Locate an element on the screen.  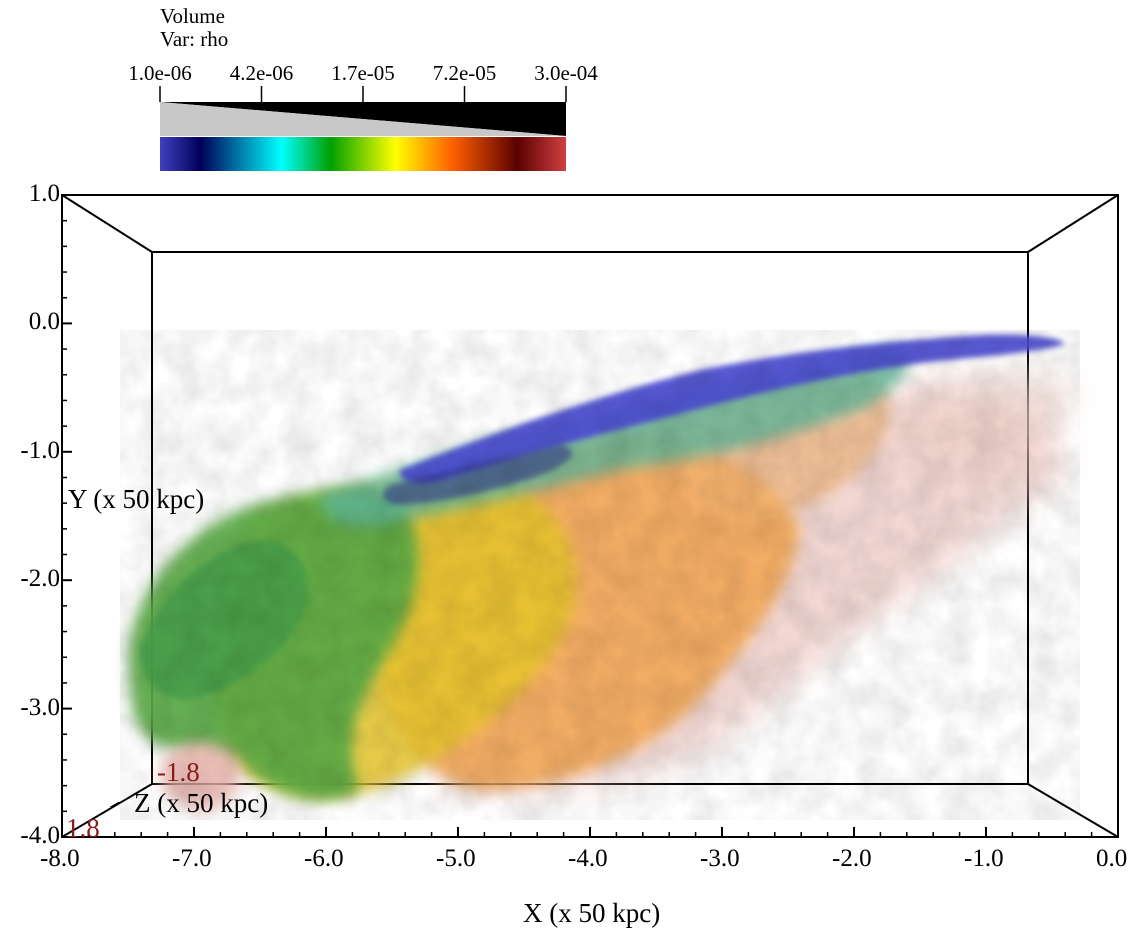
x-tick-label: -4.0 is located at coordinates (588, 858).